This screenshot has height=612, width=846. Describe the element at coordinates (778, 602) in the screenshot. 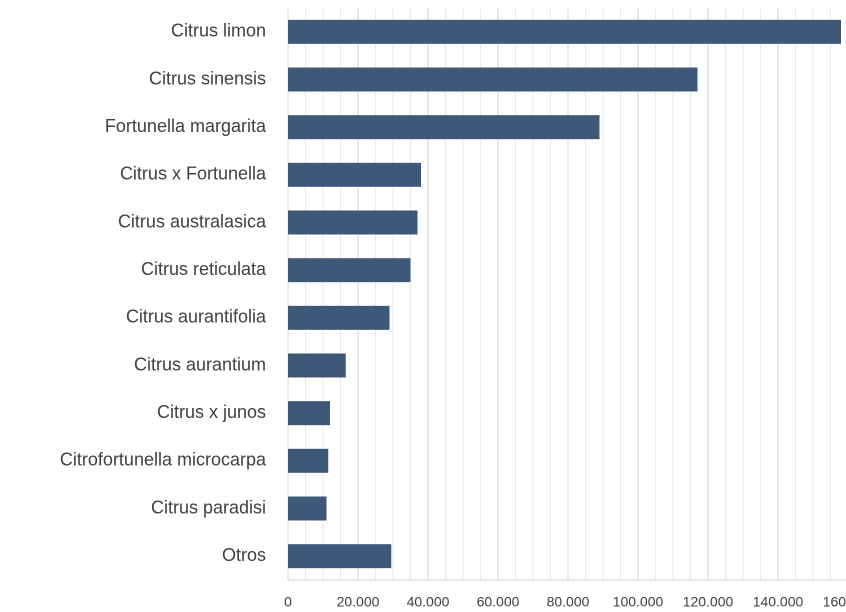

I see `x-tick-label: 140.000` at that location.